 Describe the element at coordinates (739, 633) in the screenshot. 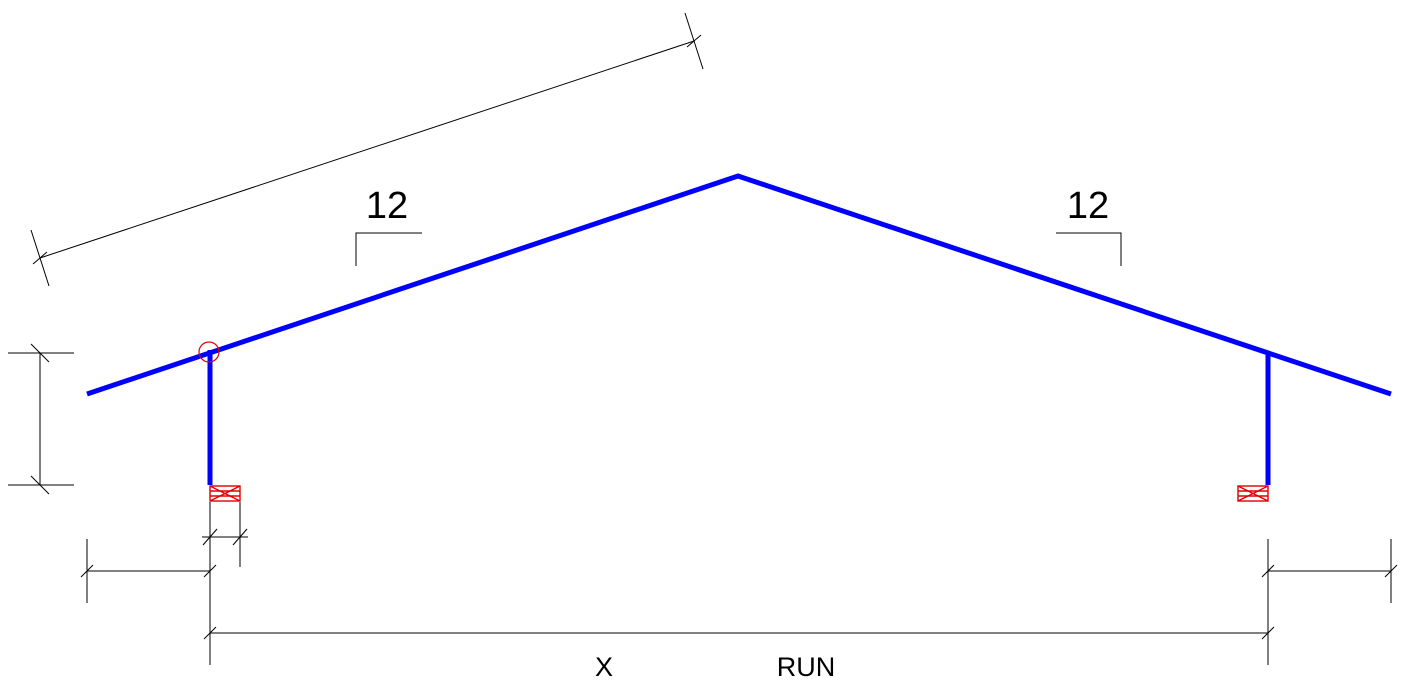

I see `run-dimension` at that location.